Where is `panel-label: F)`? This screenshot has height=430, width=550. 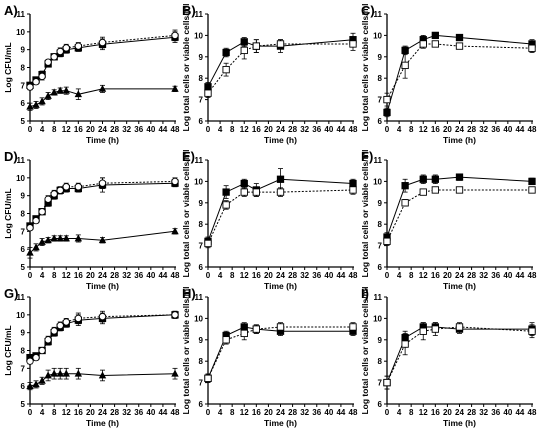 panel-label: F) is located at coordinates (367, 156).